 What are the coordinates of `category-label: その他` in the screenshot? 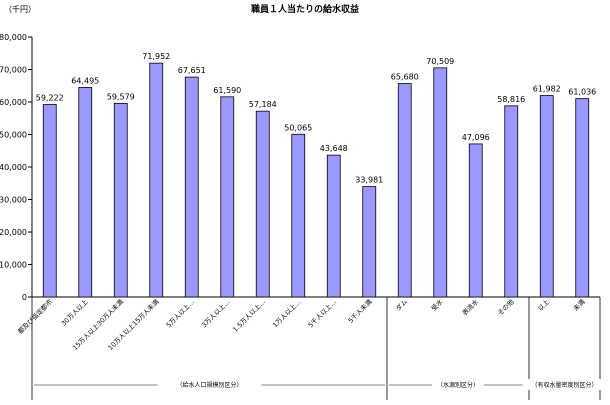 It's located at (506, 307).